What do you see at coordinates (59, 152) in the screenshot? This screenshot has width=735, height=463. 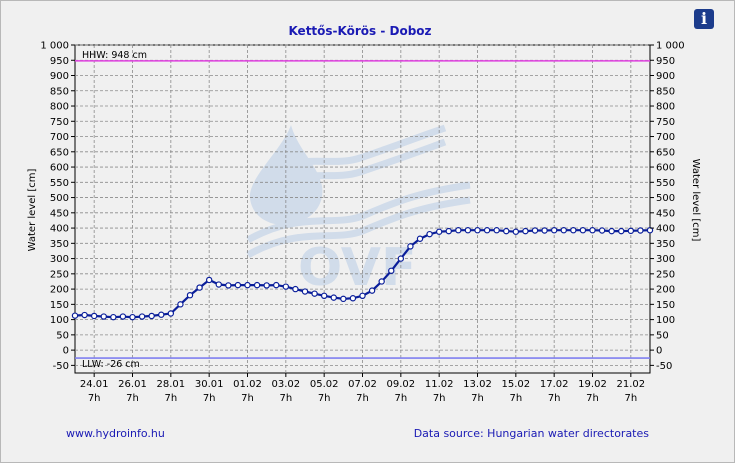 I see `y-tick-label-left: 650` at bounding box center [59, 152].